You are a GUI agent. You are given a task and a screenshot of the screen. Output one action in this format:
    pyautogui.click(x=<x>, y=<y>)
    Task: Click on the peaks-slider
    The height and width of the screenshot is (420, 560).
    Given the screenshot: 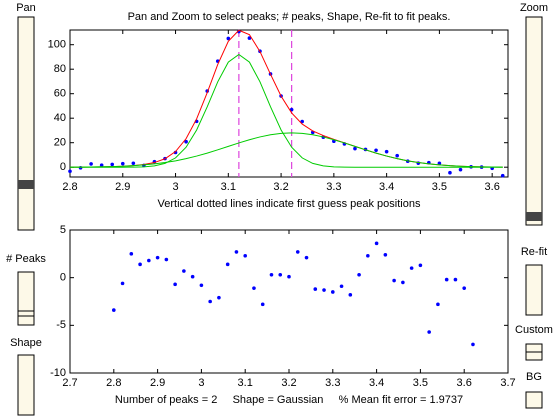 What is the action you would take?
    pyautogui.click(x=26, y=298)
    